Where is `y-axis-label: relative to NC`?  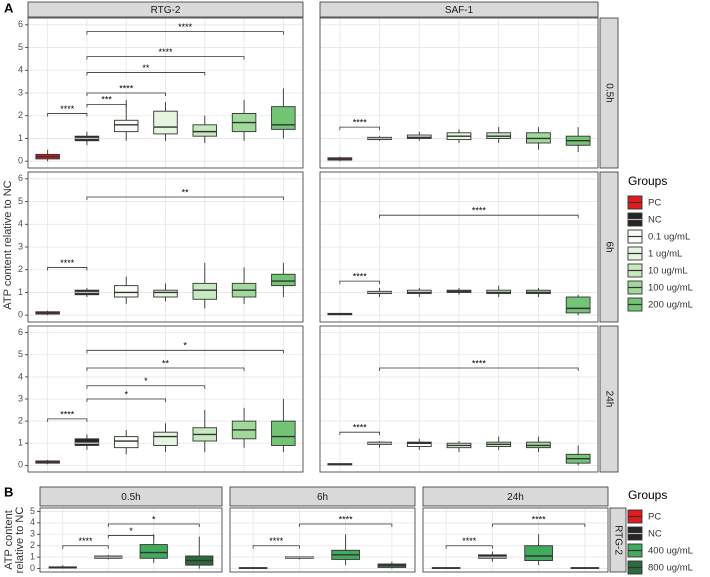 y-axis-label: relative to NC is located at coordinates (20, 540).